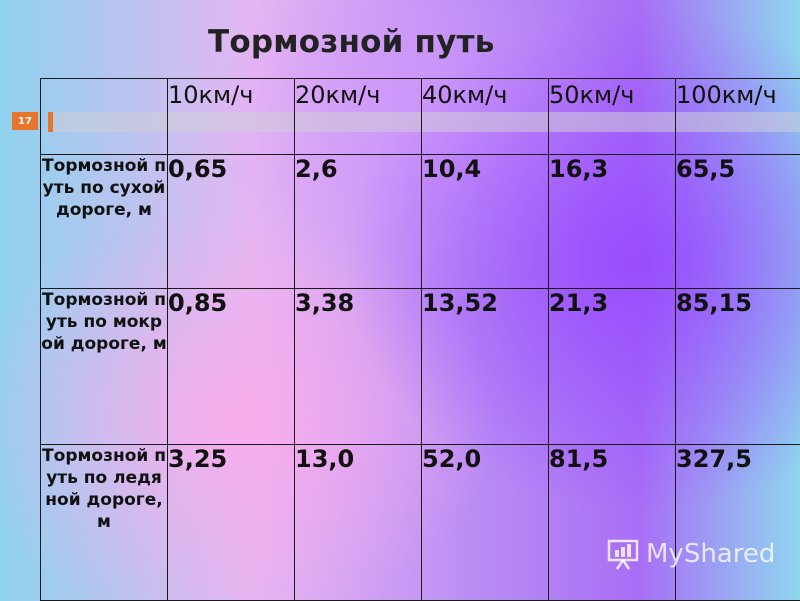 The height and width of the screenshot is (601, 800). What do you see at coordinates (485, 523) in the screenshot?
I see `cell-icy-40: 52,0` at bounding box center [485, 523].